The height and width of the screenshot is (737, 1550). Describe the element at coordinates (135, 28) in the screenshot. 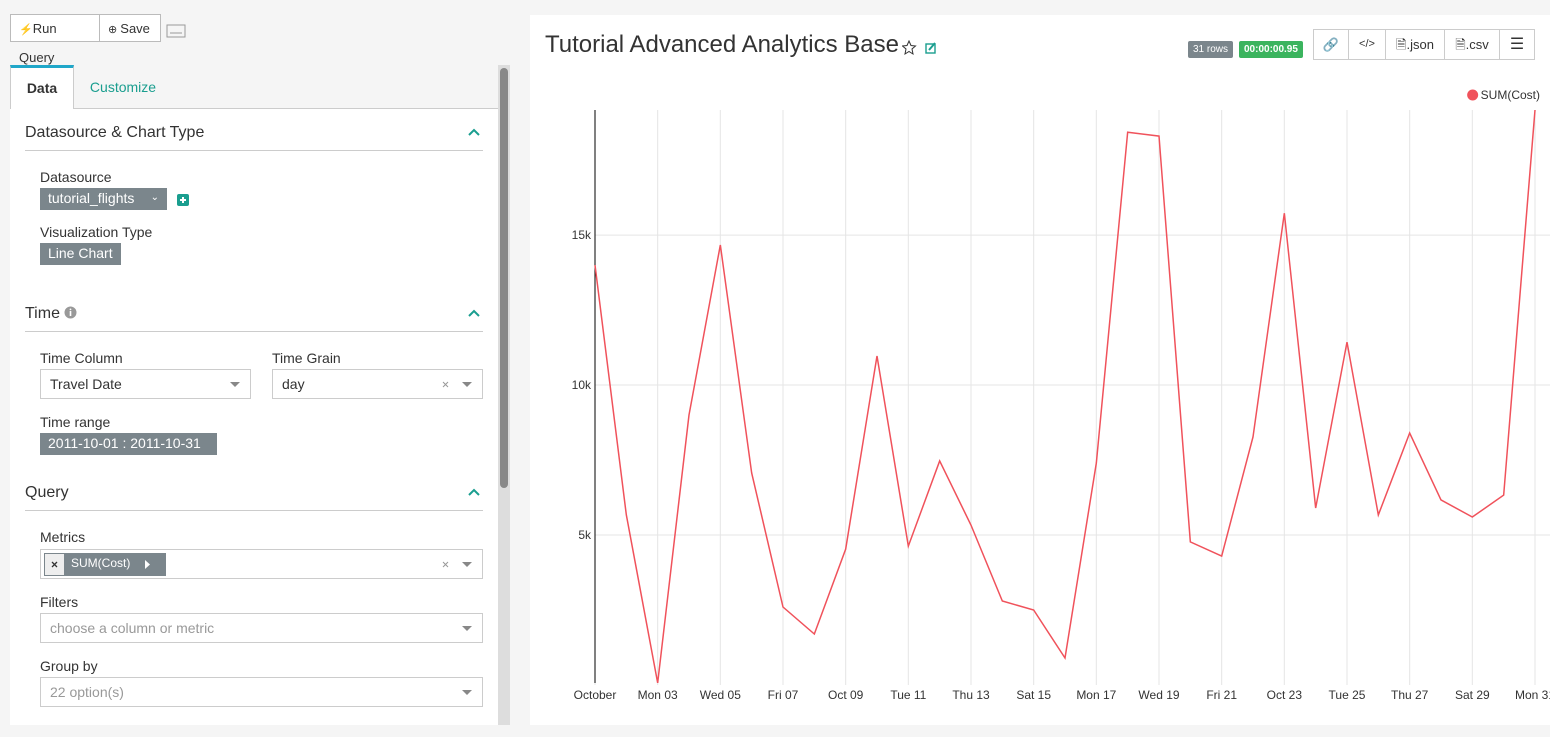

I see `save-label: Save` at that location.